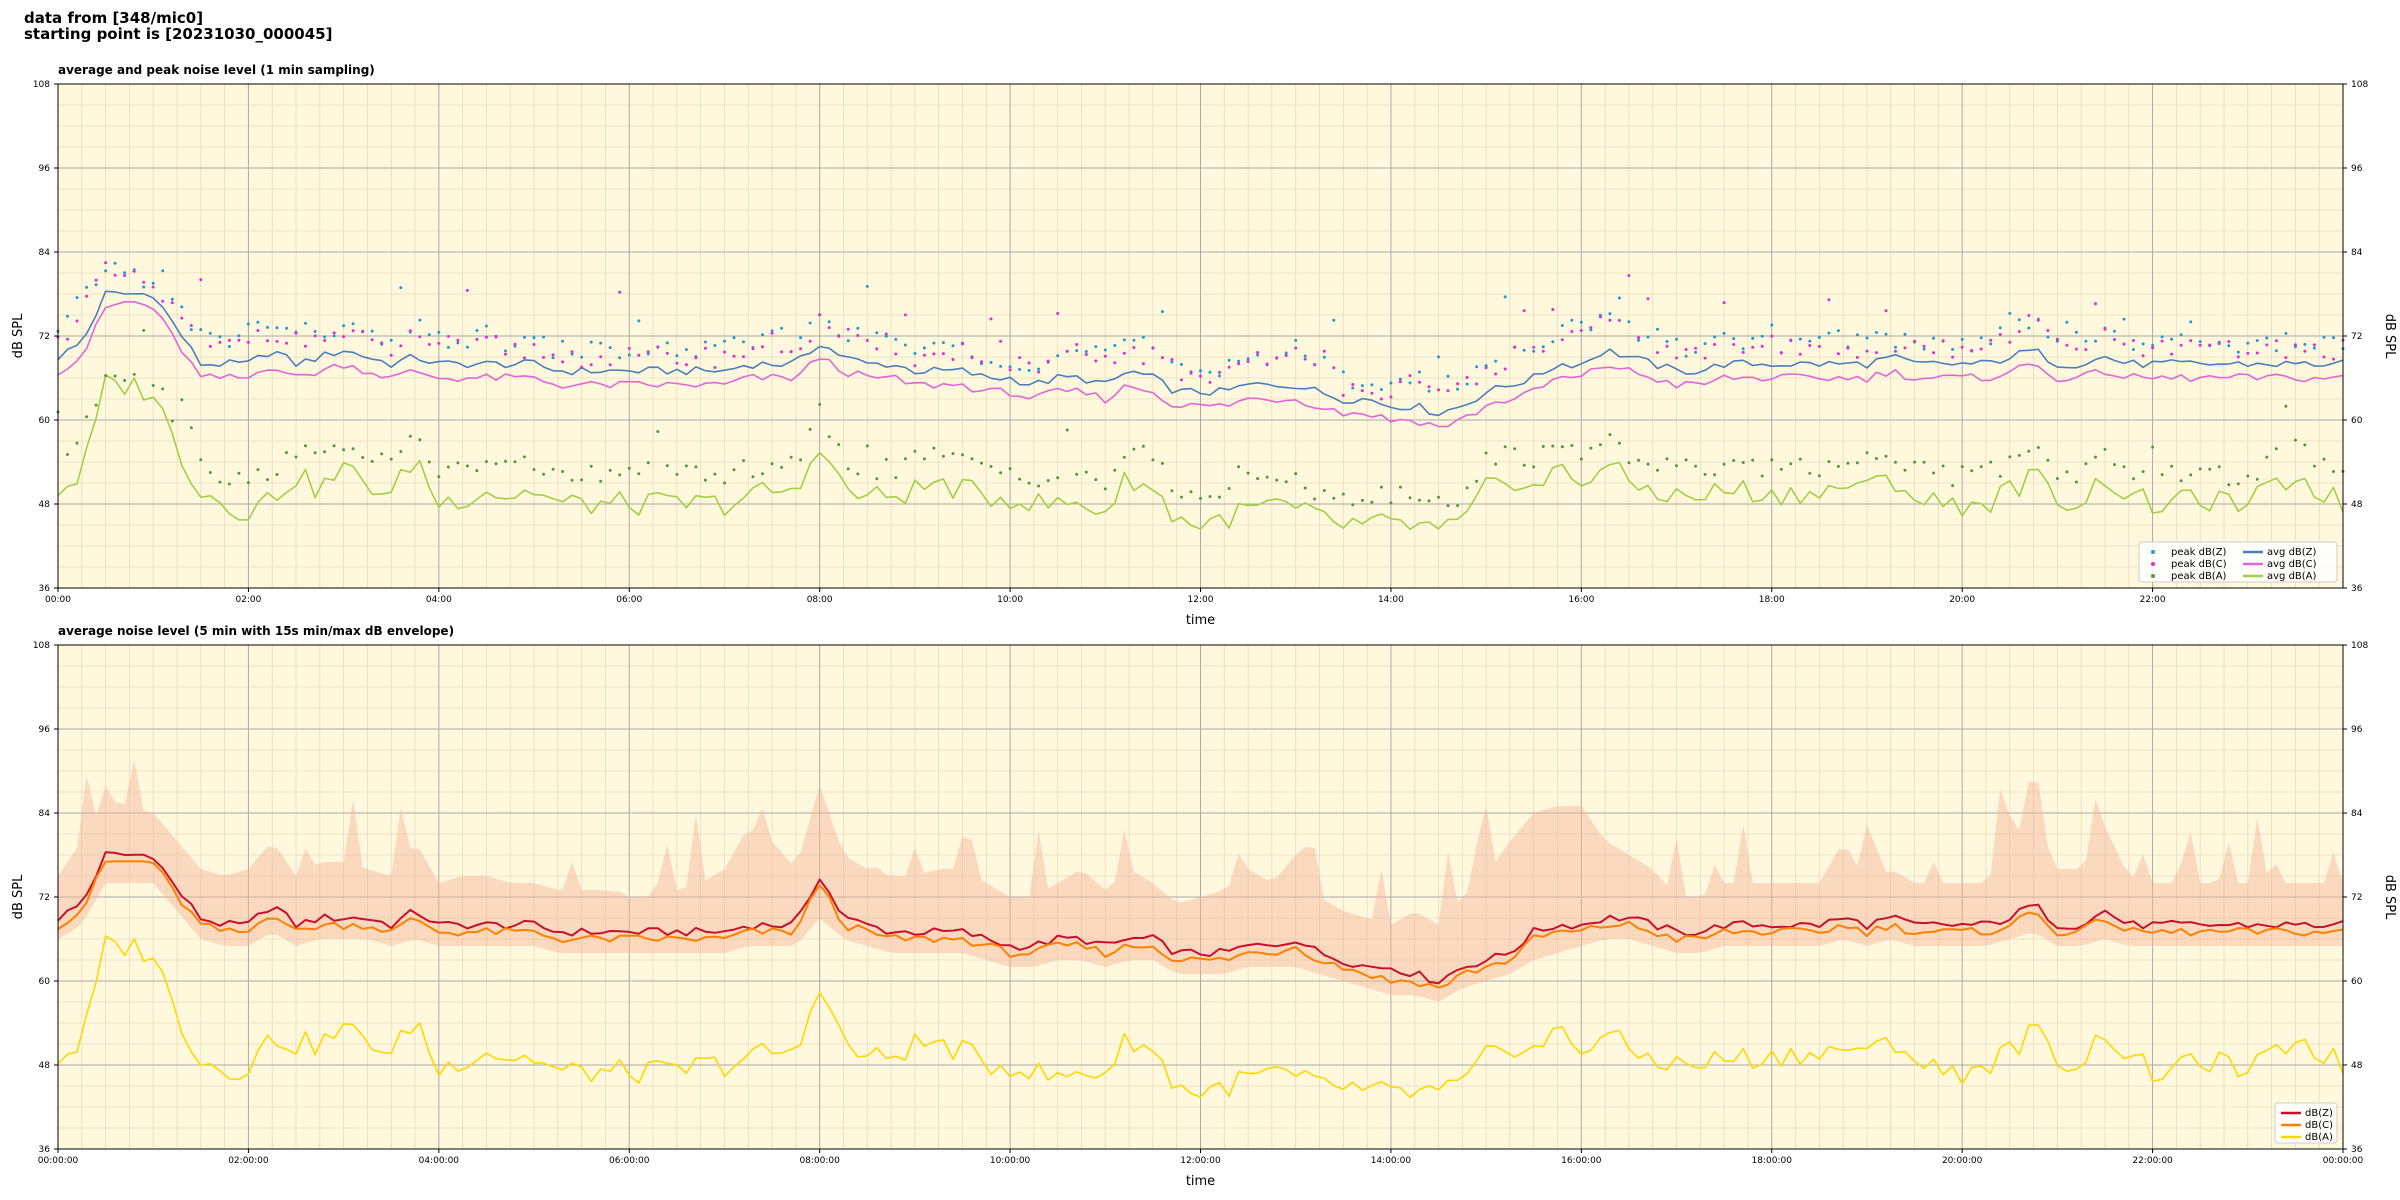 This screenshot has height=1200, width=2400. I want to click on bottom-ytick-label-right: 72, so click(2356, 898).